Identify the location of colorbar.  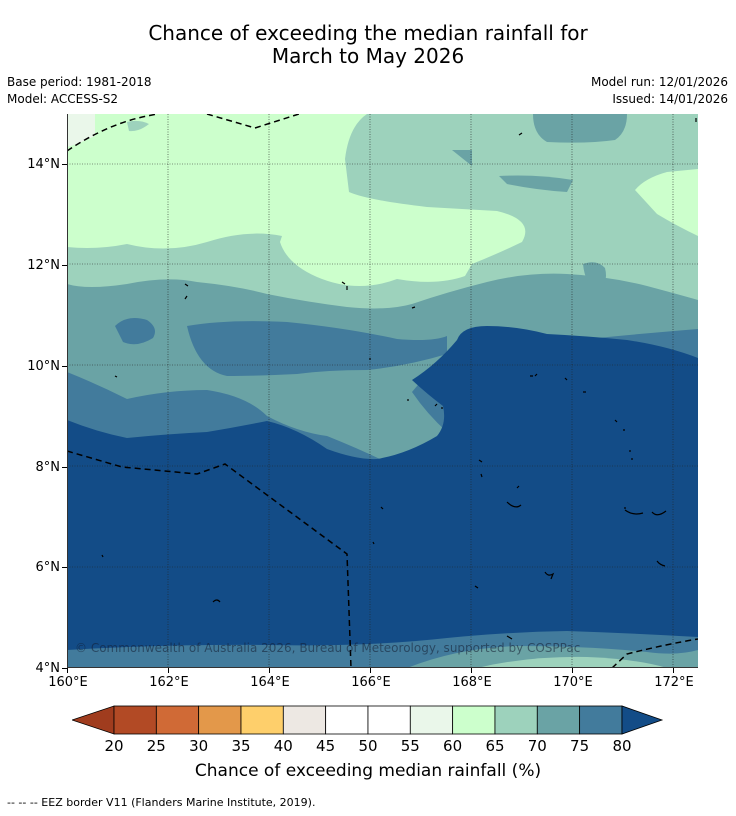
(367, 722).